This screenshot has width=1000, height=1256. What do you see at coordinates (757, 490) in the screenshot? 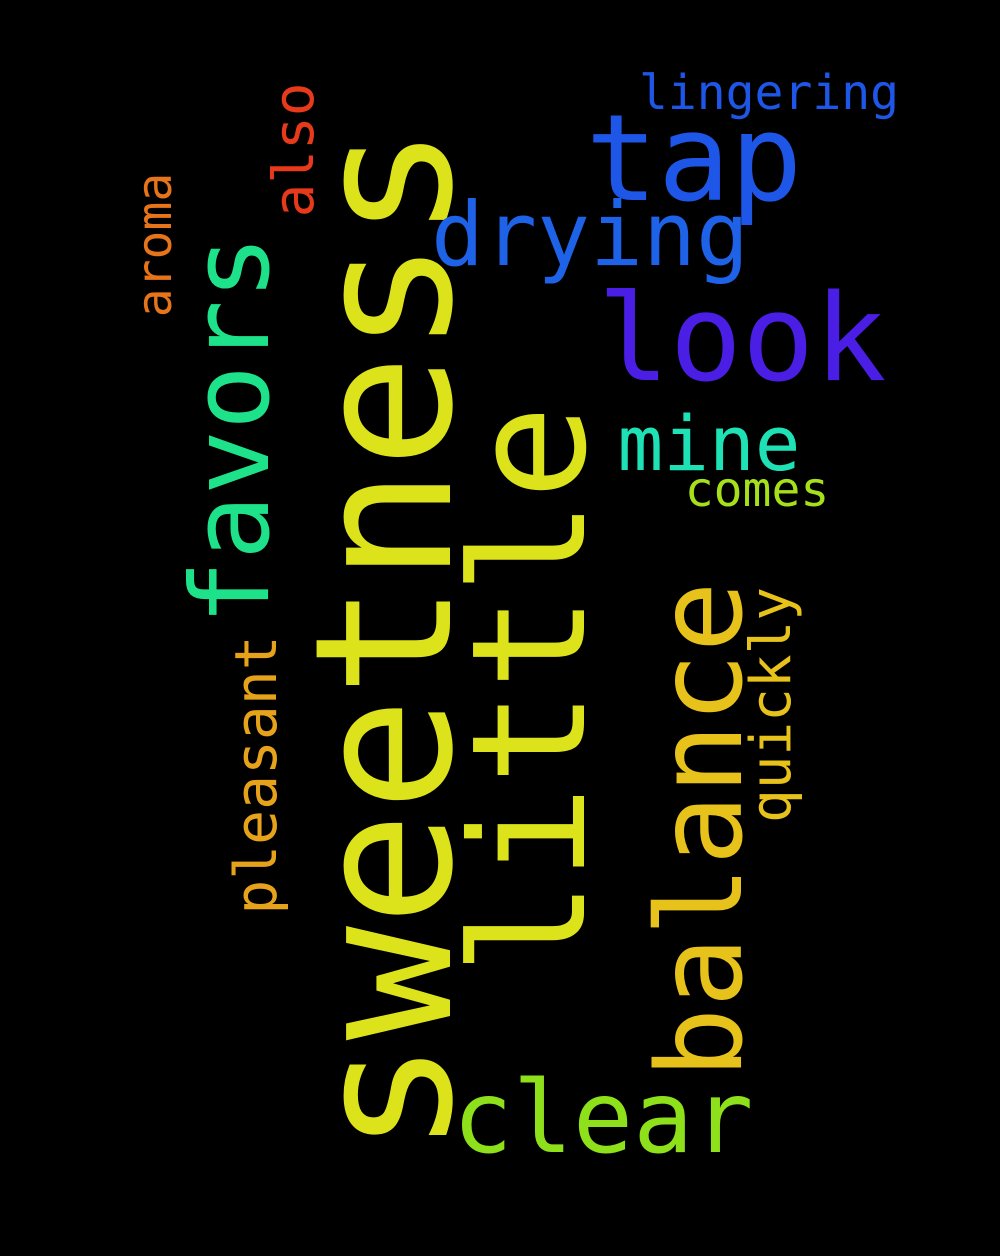
I see `word-comes: comes` at bounding box center [757, 490].